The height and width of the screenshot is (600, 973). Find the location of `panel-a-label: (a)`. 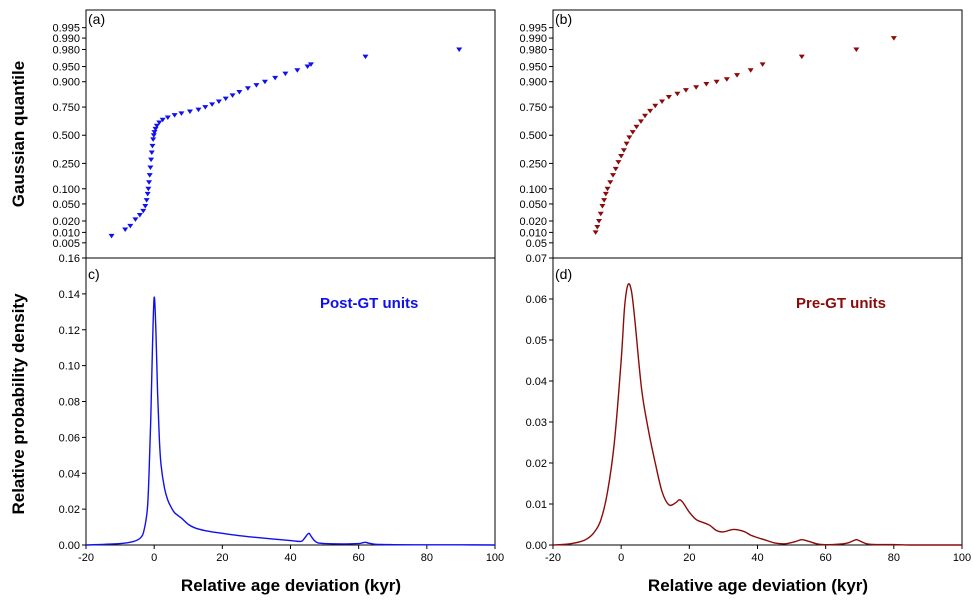

panel-a-label: (a) is located at coordinates (96, 19).